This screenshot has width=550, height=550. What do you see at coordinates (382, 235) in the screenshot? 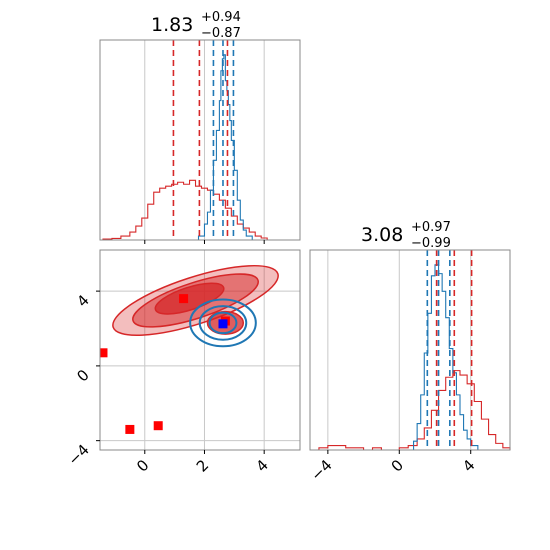
I see `panel-3-title-median: 3.08` at bounding box center [382, 235].